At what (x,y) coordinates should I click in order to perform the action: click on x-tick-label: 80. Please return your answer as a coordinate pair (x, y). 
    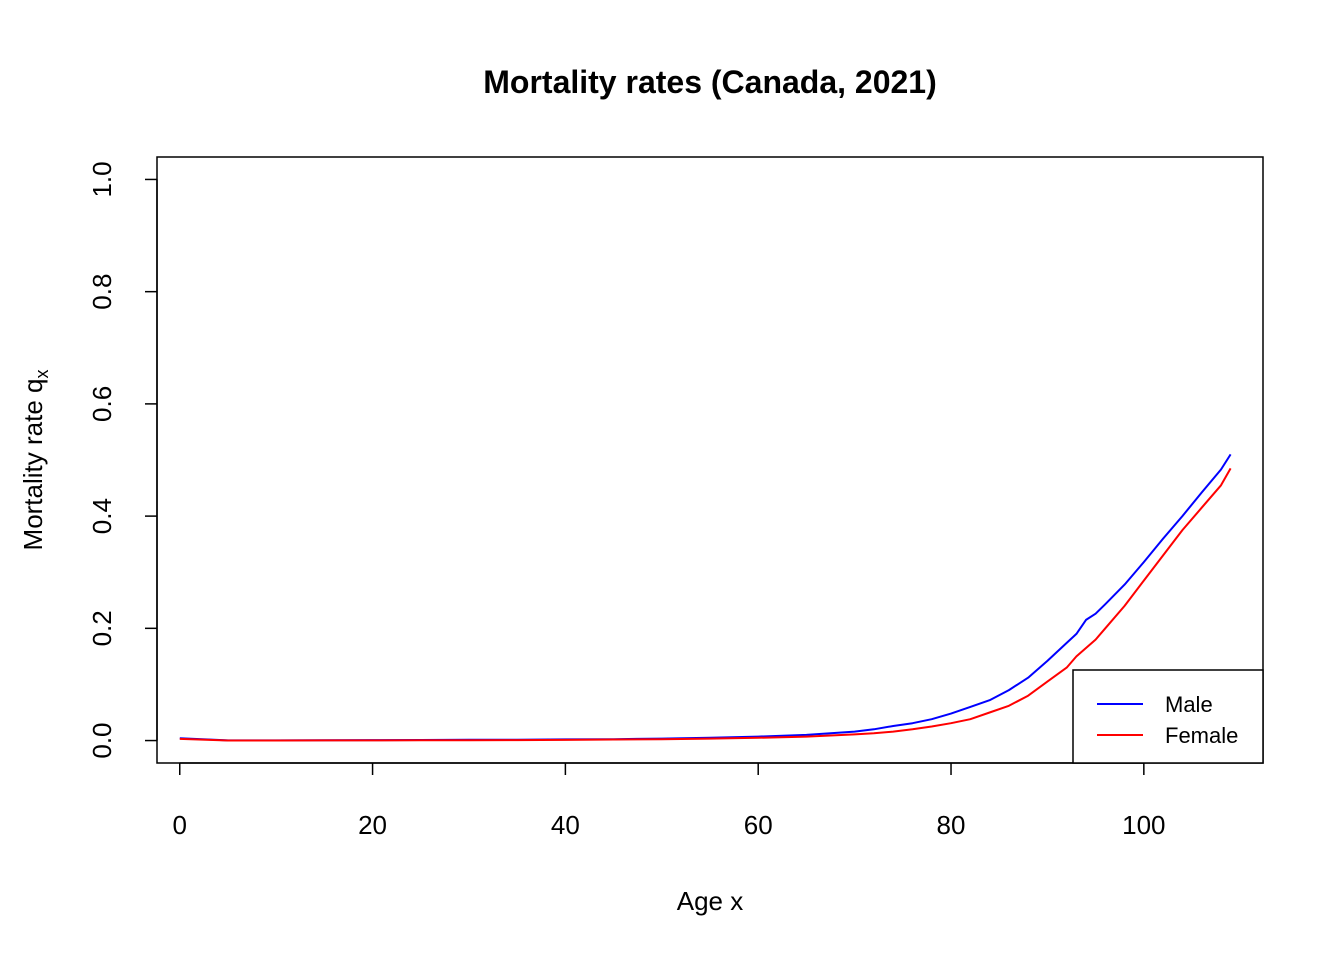
    Looking at the image, I should click on (951, 825).